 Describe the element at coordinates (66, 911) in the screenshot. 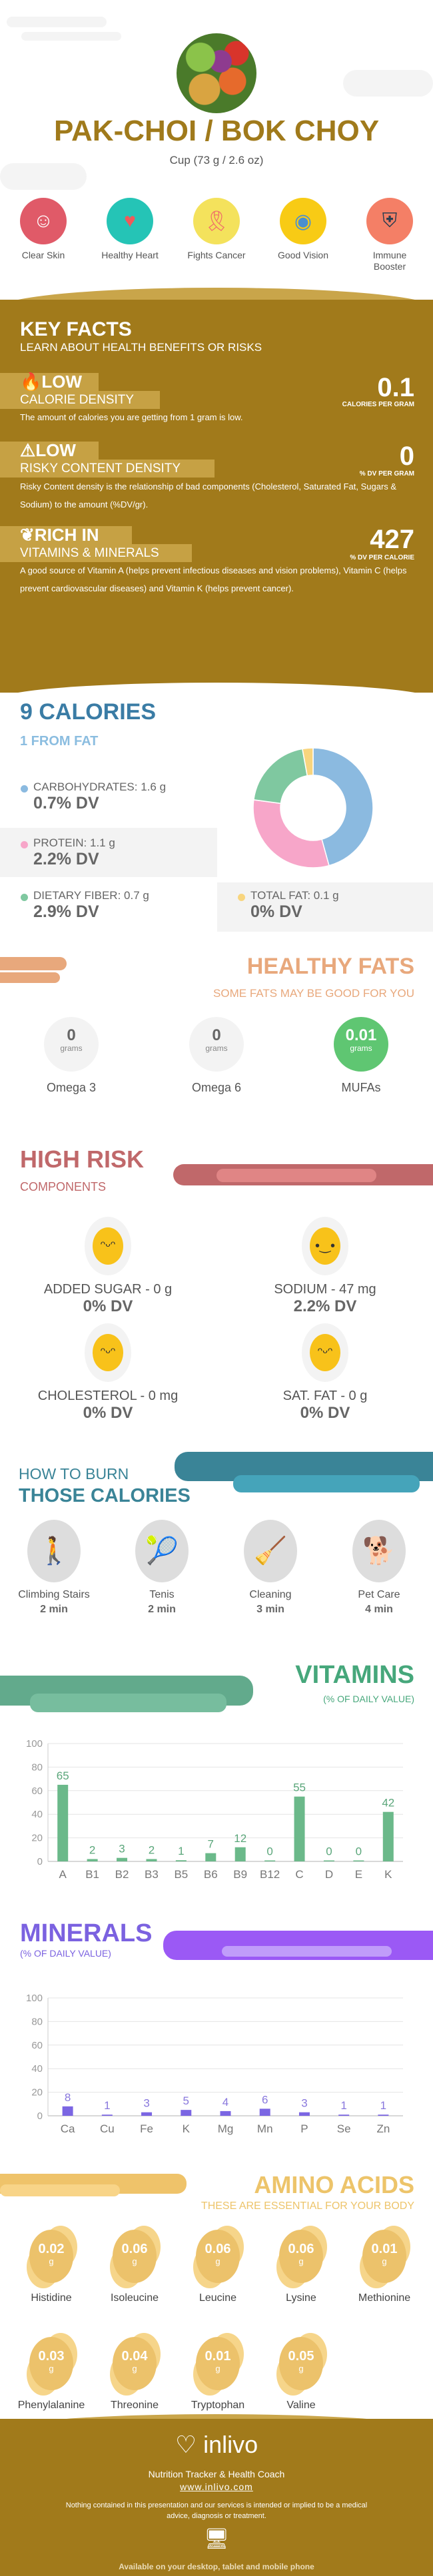

I see `macro-dv: 2.9% DV` at that location.